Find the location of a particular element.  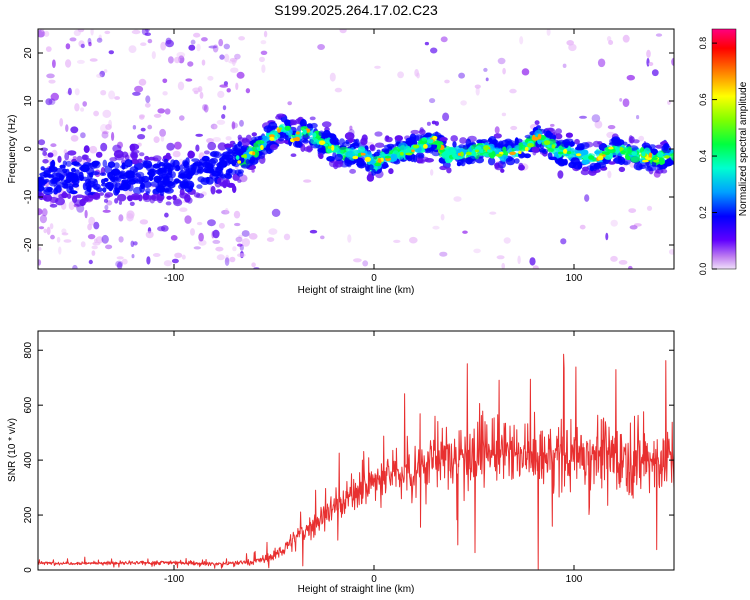

snr-ytick-label: 800 is located at coordinates (28, 349).